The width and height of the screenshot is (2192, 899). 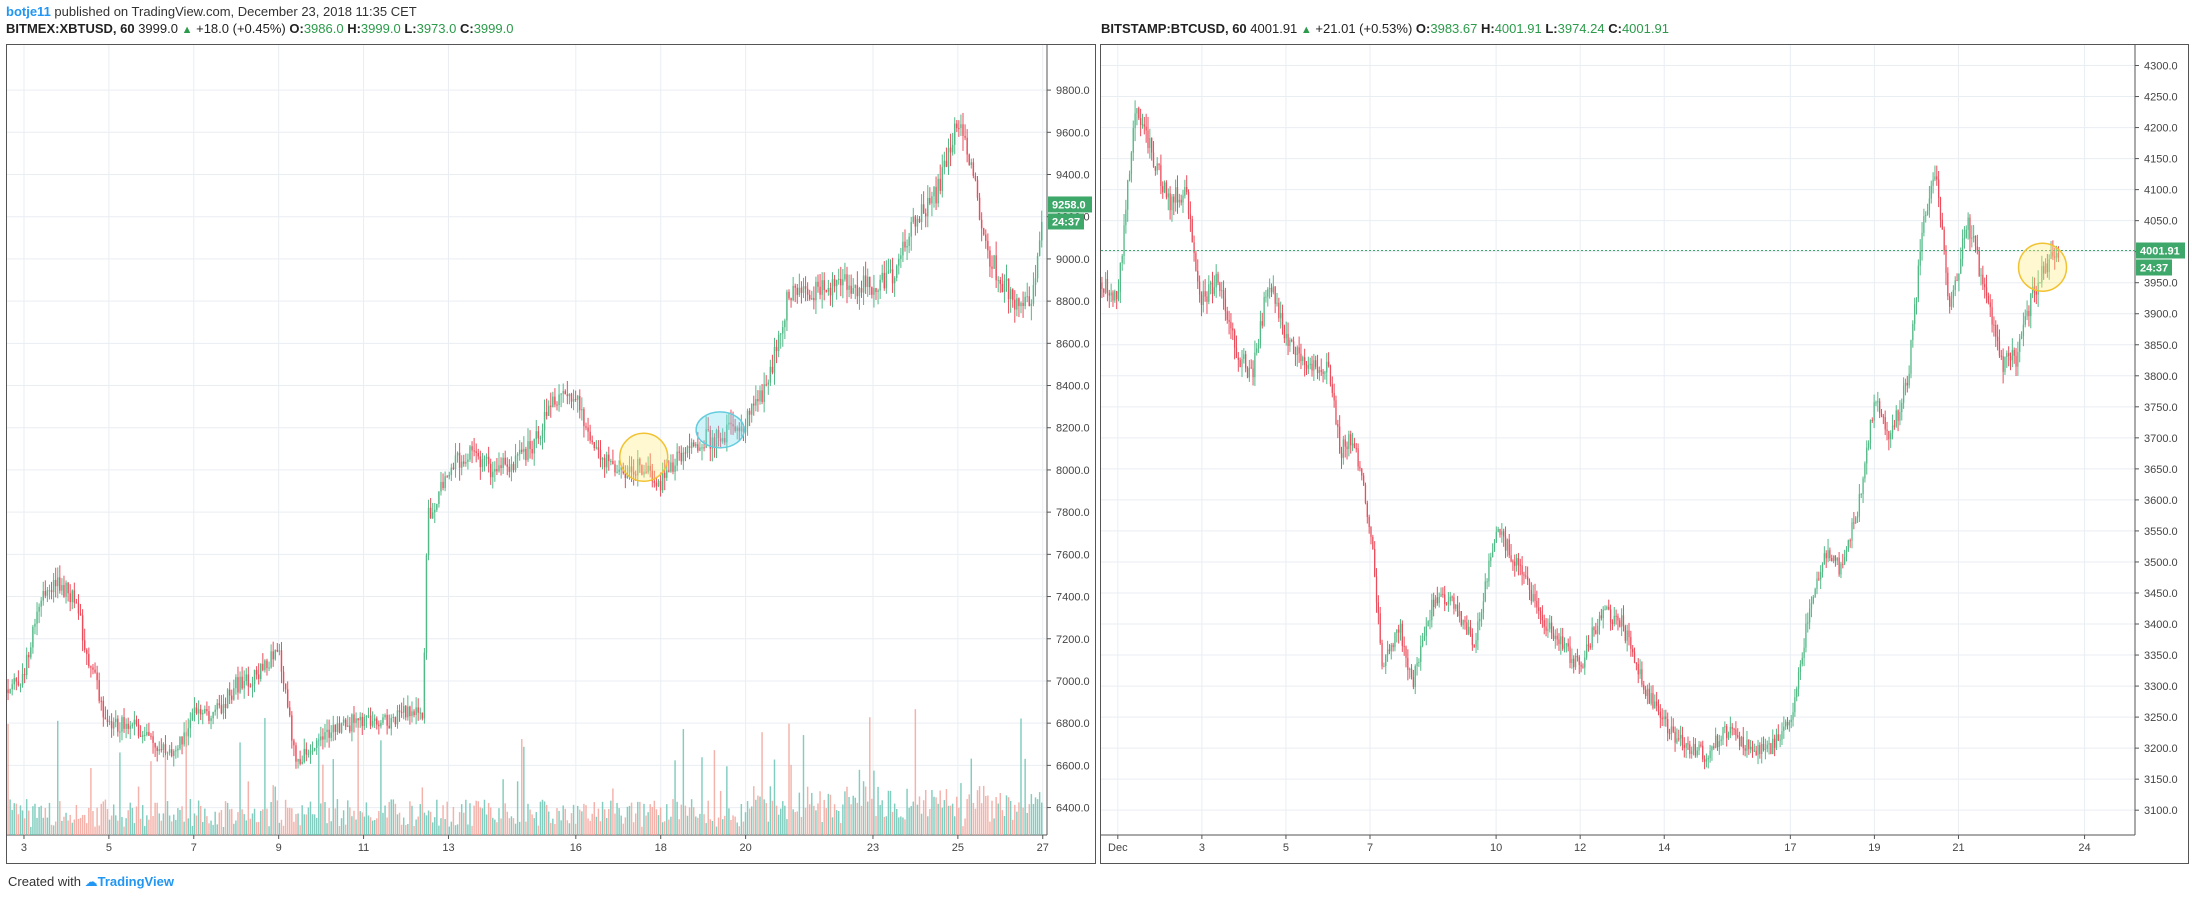 I want to click on tradingview-logo-icon: ☁, so click(x=91, y=881).